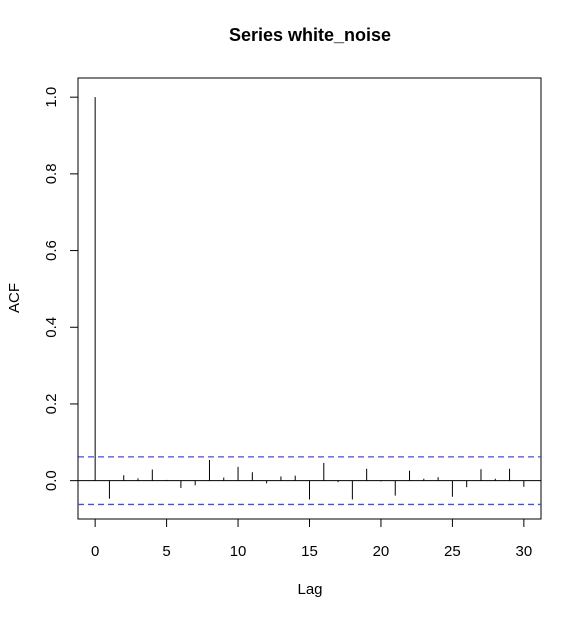 The image size is (582, 618). What do you see at coordinates (312, 539) in the screenshot?
I see `x-axis: 0 5 10 15 20 25 30` at bounding box center [312, 539].